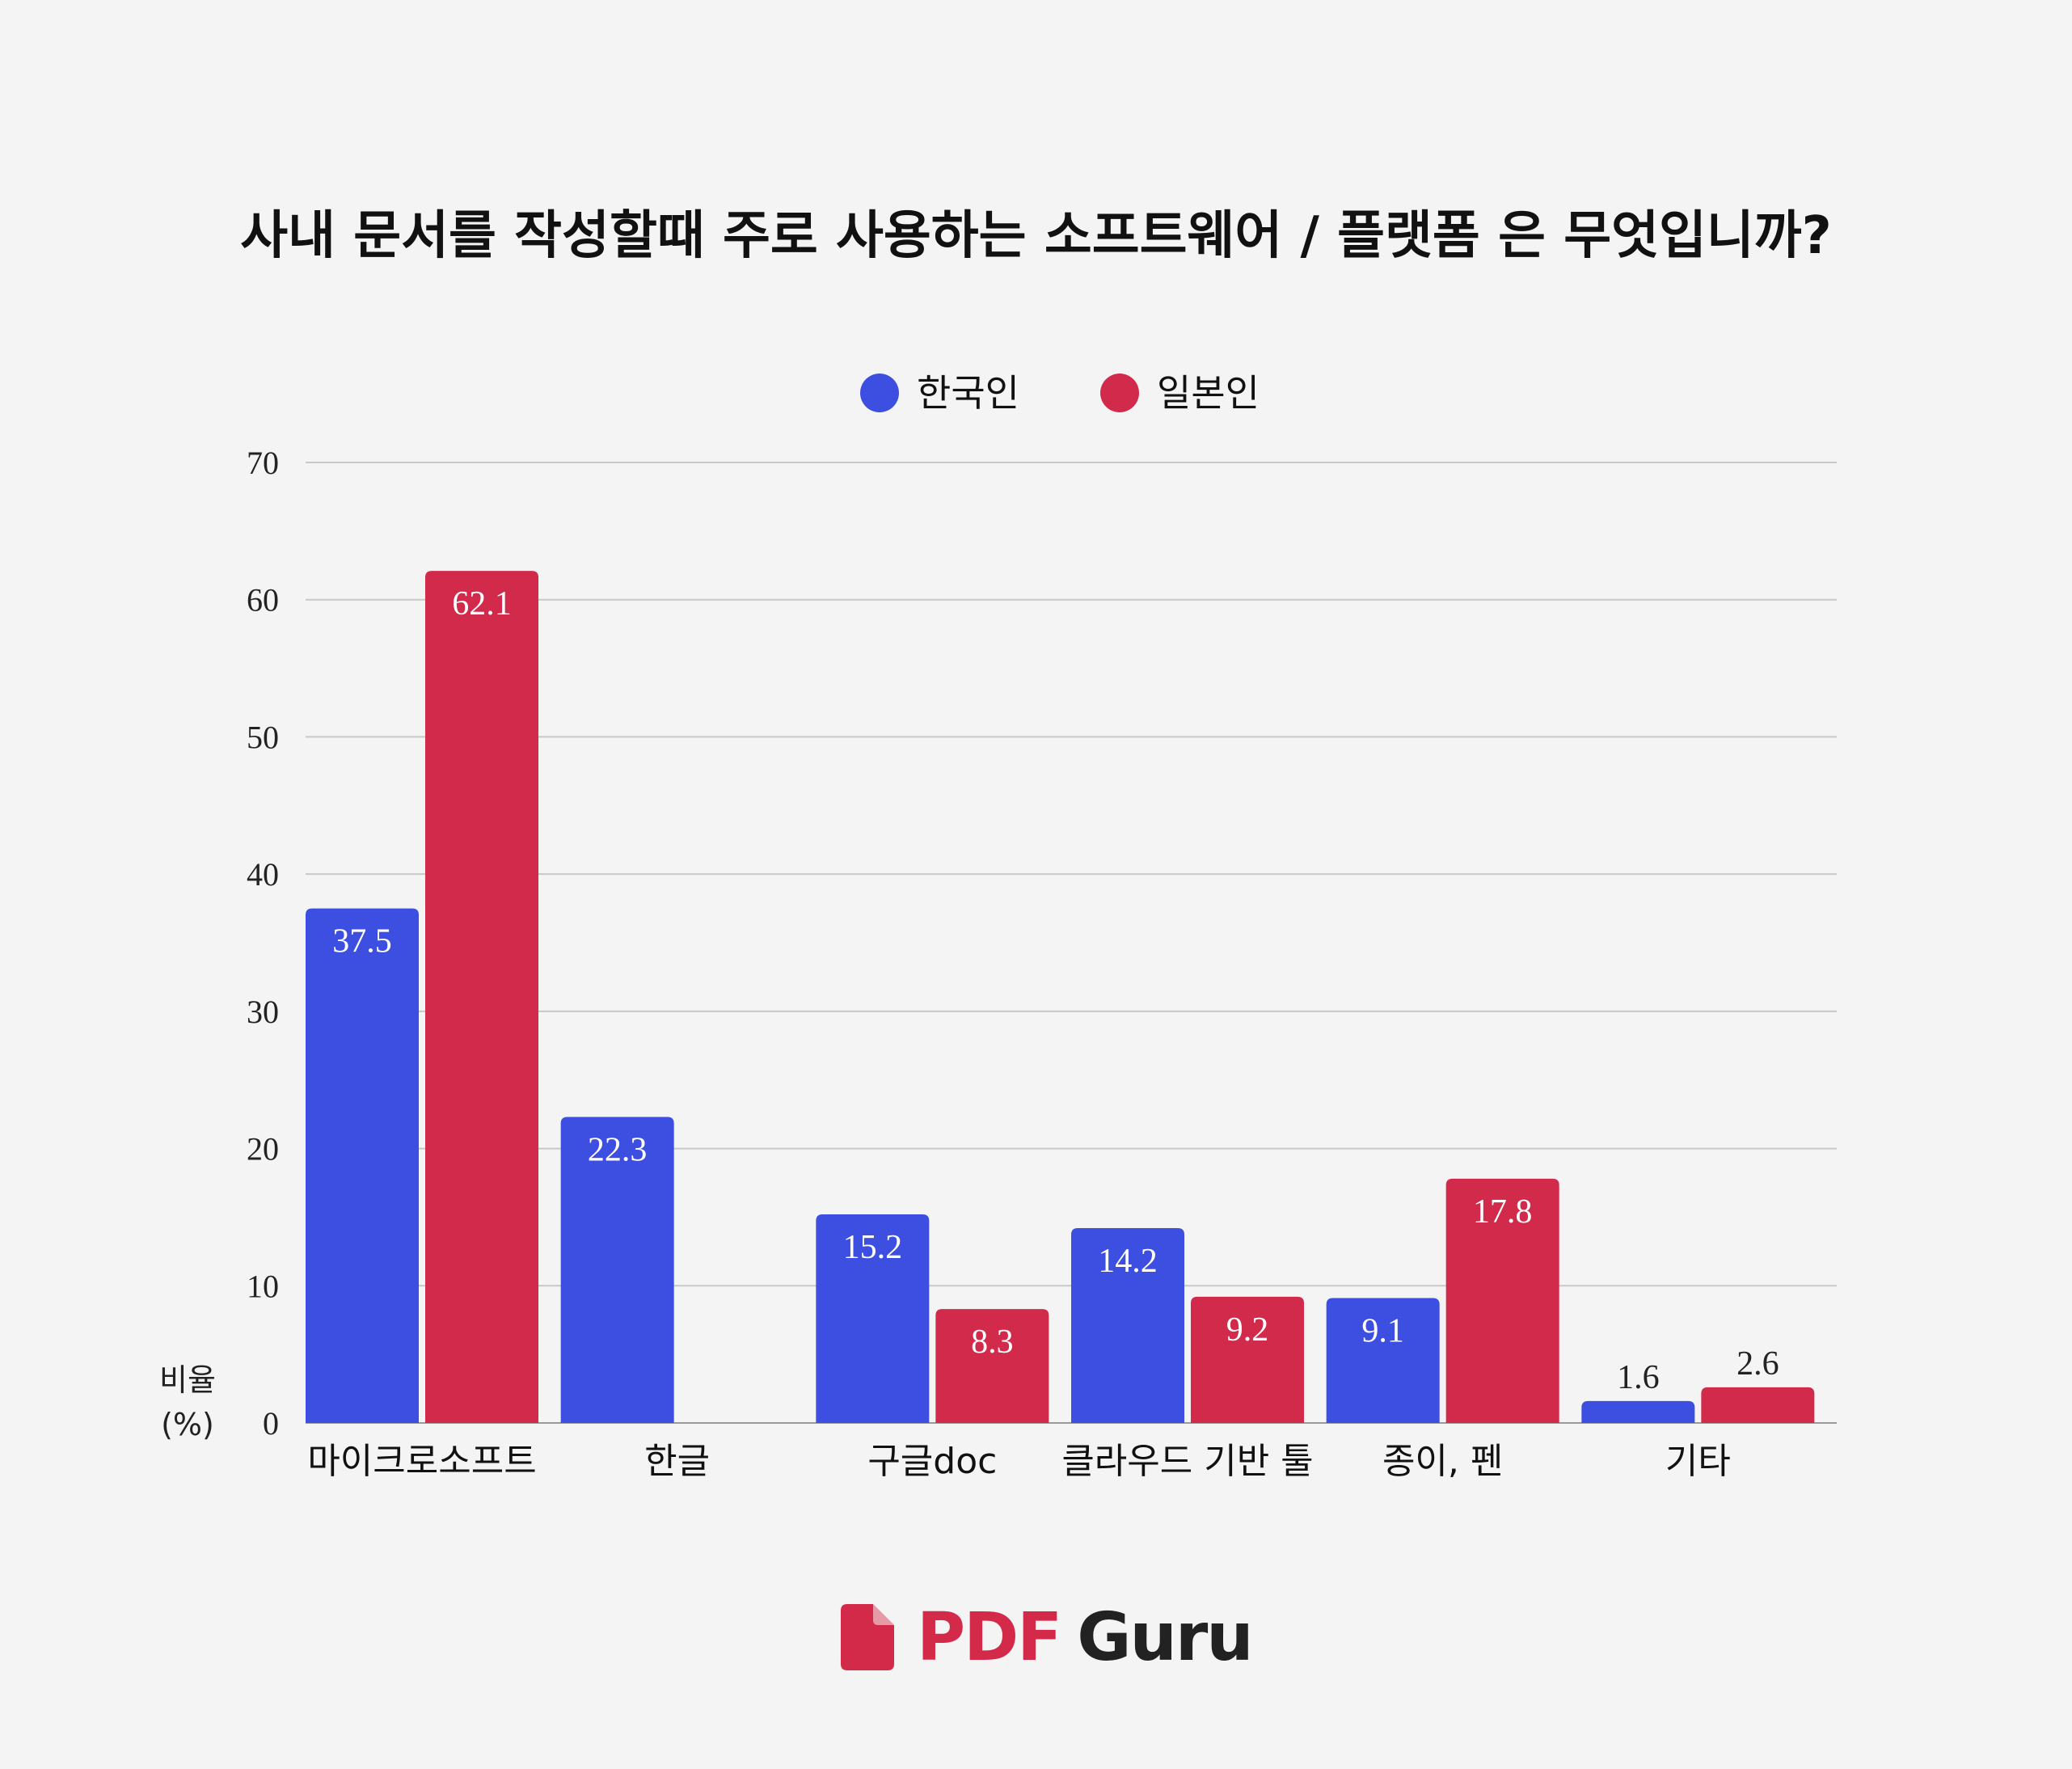 This screenshot has height=1769, width=2072. What do you see at coordinates (873, 1247) in the screenshot?
I see `data-label: 15.2` at bounding box center [873, 1247].